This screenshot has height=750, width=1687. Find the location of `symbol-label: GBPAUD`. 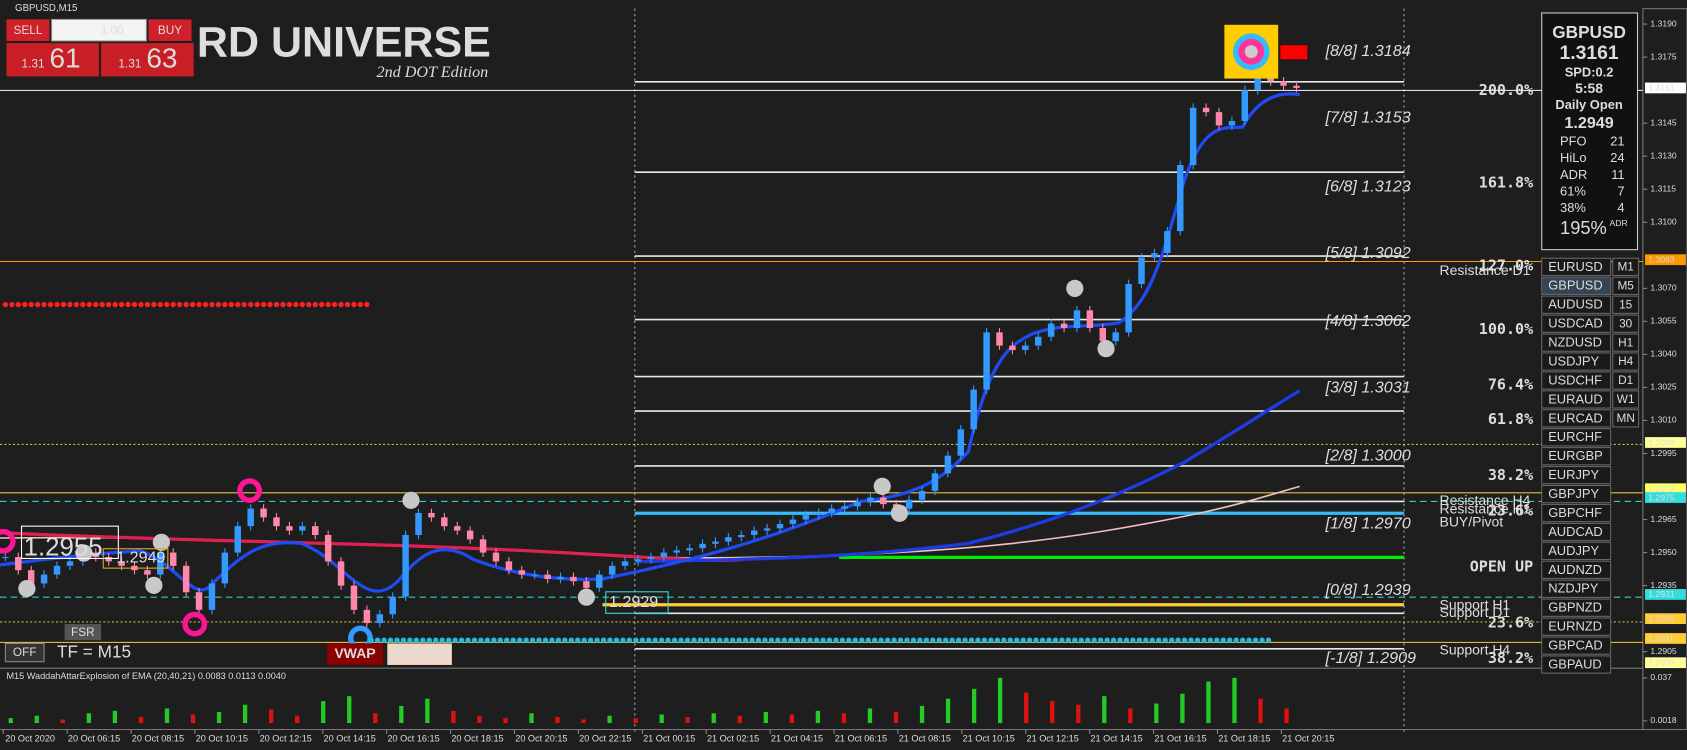

symbol-label: GBPAUD is located at coordinates (1575, 663).